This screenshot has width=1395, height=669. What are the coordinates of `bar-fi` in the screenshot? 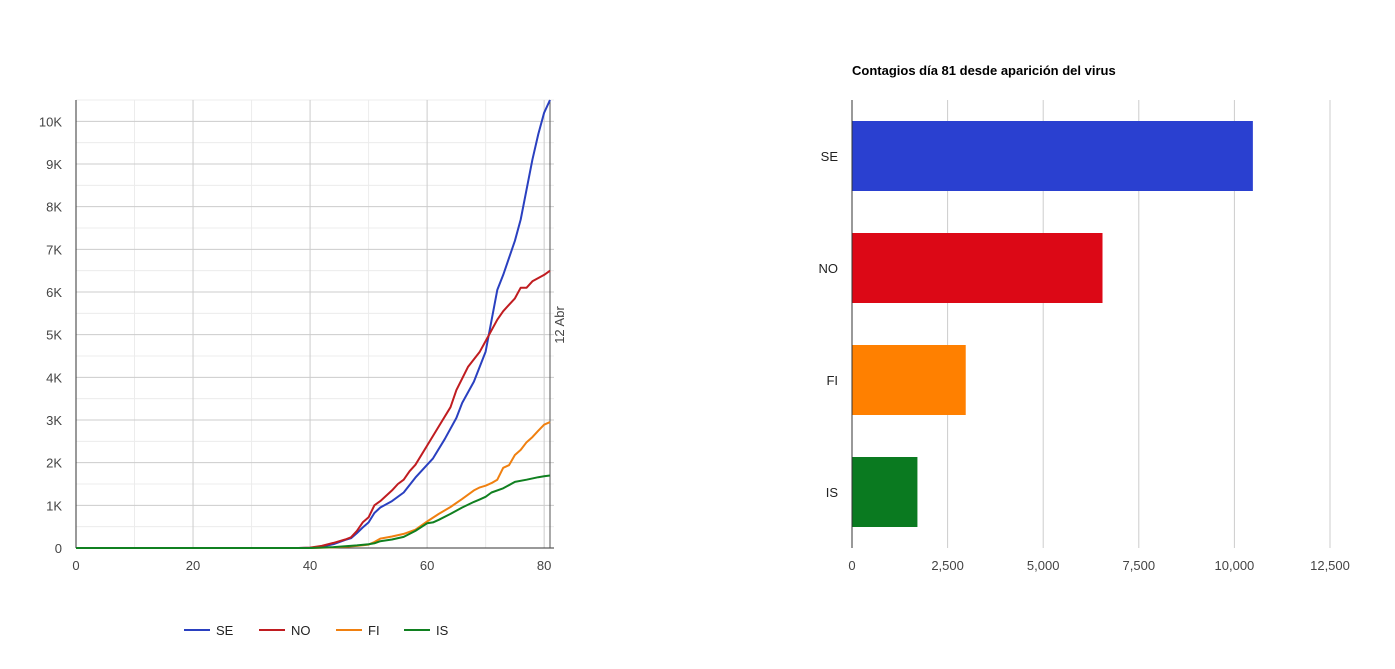 It's located at (909, 380).